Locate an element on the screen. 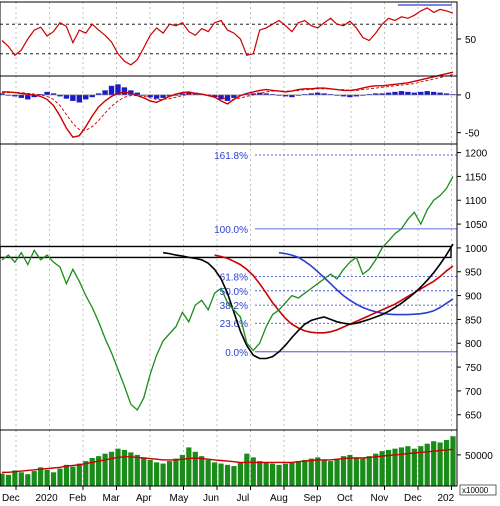 This screenshot has height=506, width=500. ma-blue-line is located at coordinates (366, 283).